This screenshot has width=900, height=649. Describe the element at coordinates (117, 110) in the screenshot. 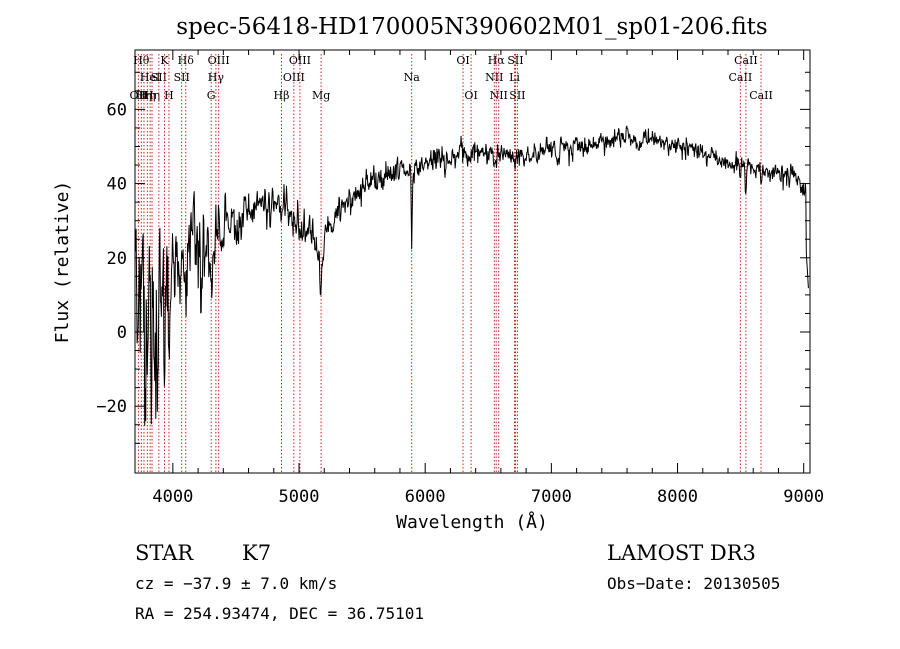

I see `y-tick-label: 60` at that location.